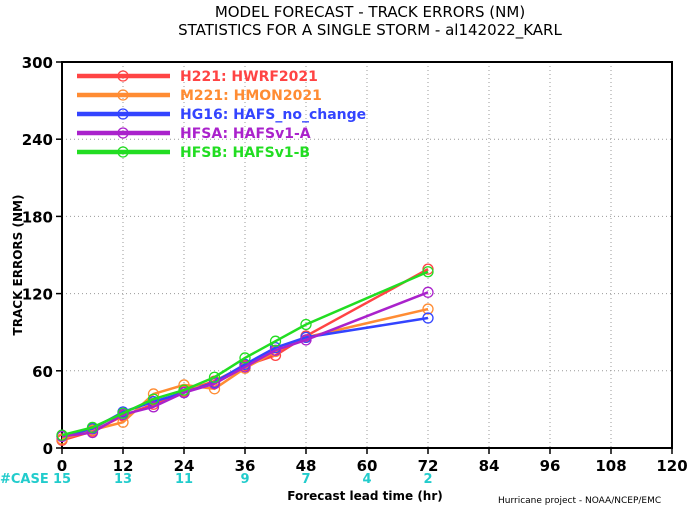 The image size is (700, 506). I want to click on case-counts: 15 13 11 9 7 4 2, so click(243, 479).